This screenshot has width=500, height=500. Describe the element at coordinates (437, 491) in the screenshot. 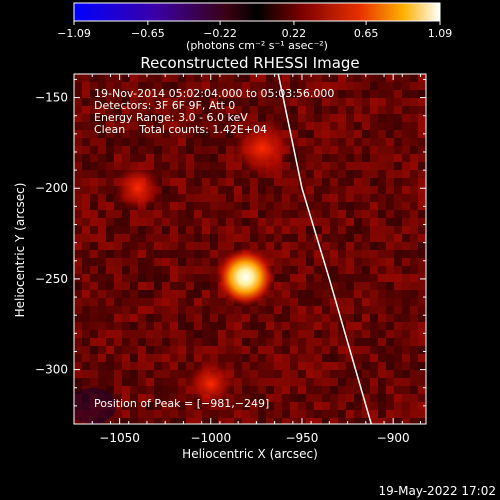

I see `render-timestamp: 19-May-2022 17:02` at that location.